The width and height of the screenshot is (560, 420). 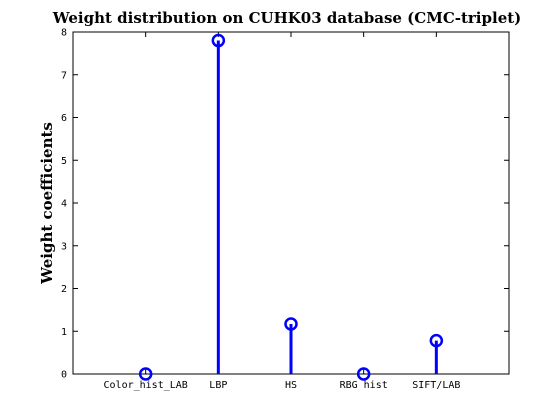 What do you see at coordinates (64, 33) in the screenshot?
I see `y-tick-label: 8` at bounding box center [64, 33].